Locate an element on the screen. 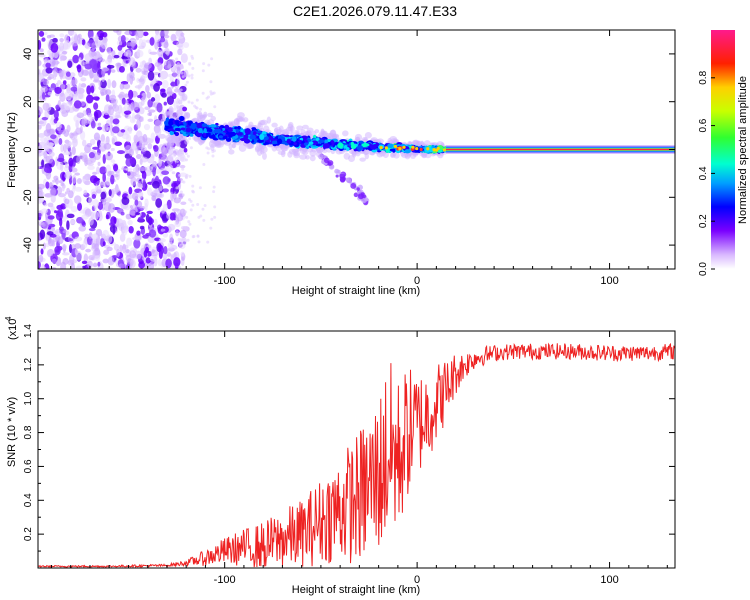  heatmap-y-tick-label: -40 is located at coordinates (28, 245).